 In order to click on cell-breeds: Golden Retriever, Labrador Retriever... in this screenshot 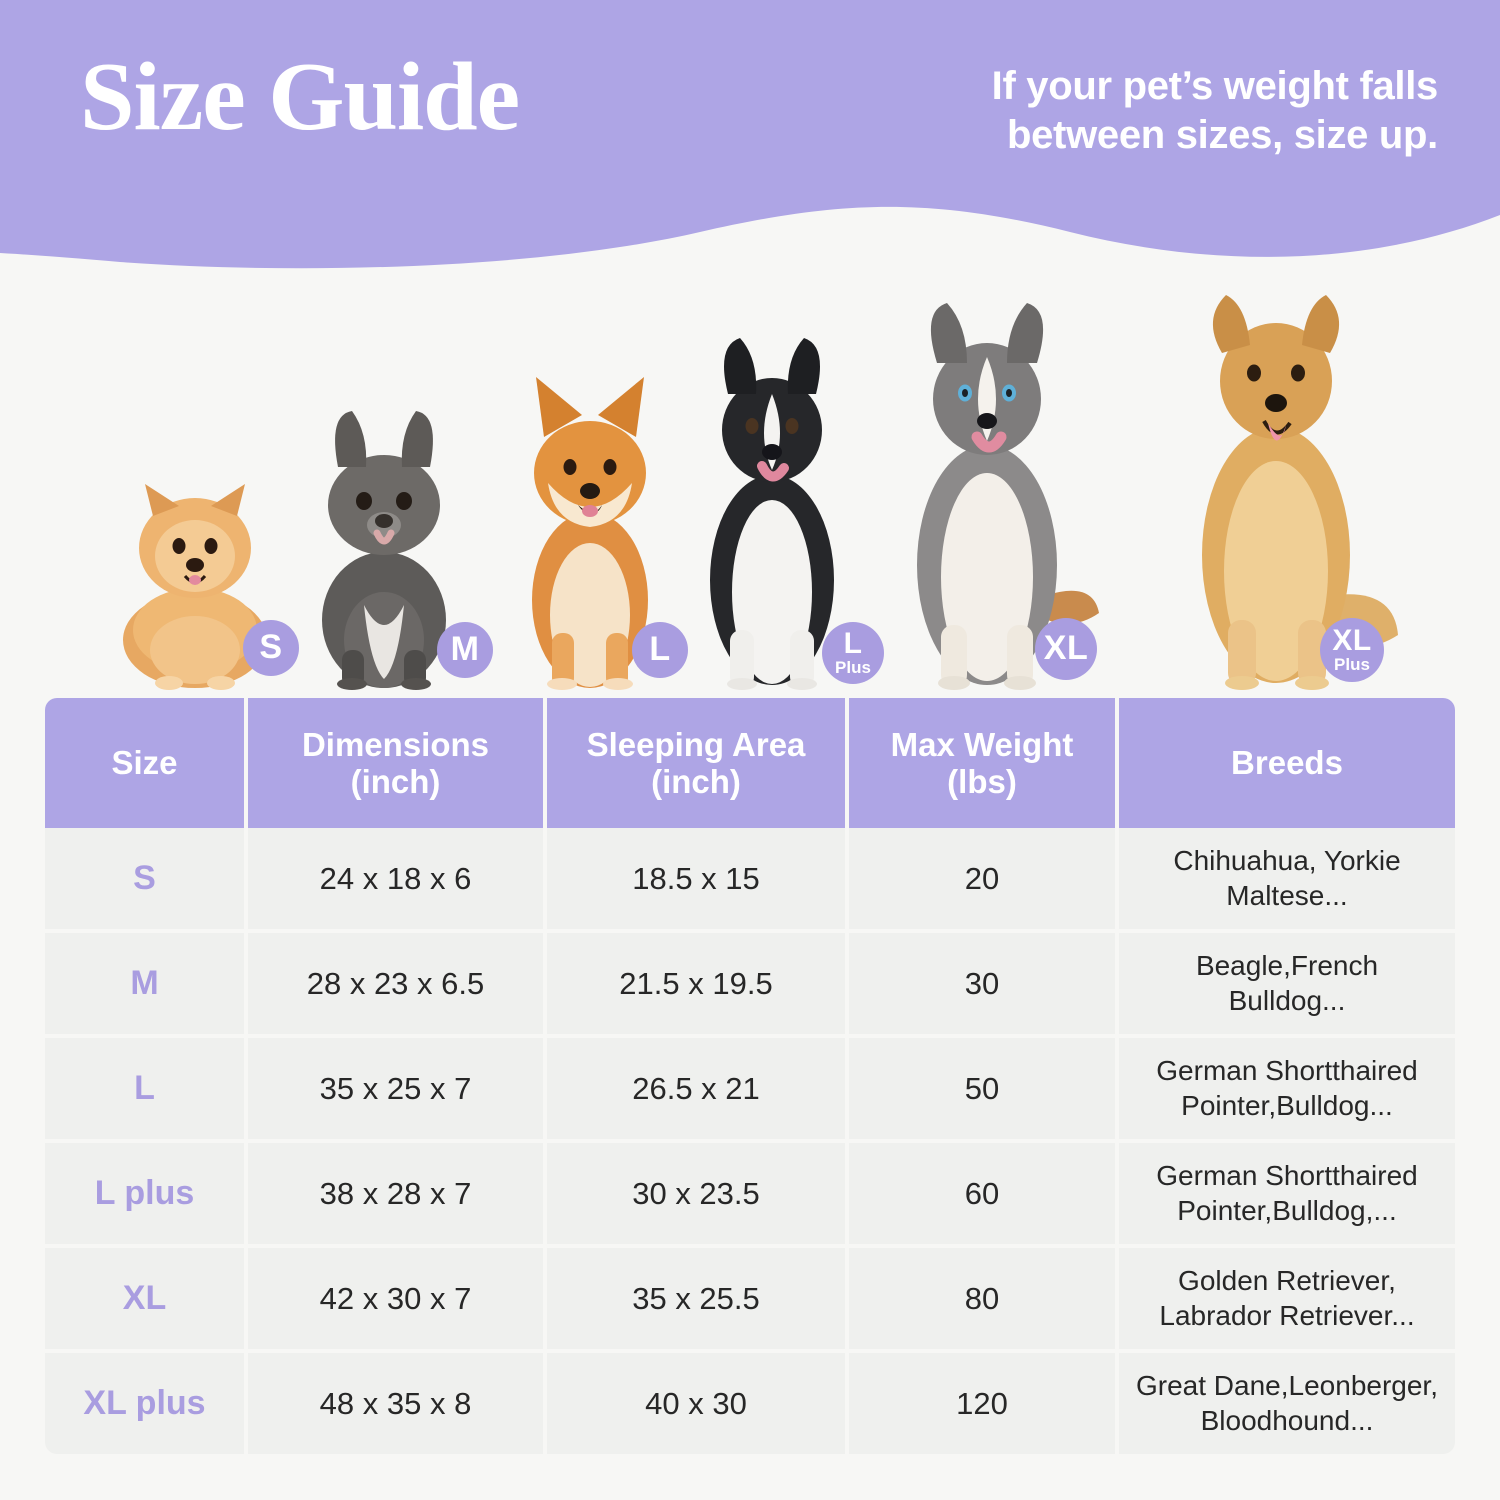, I will do `click(1287, 1298)`.